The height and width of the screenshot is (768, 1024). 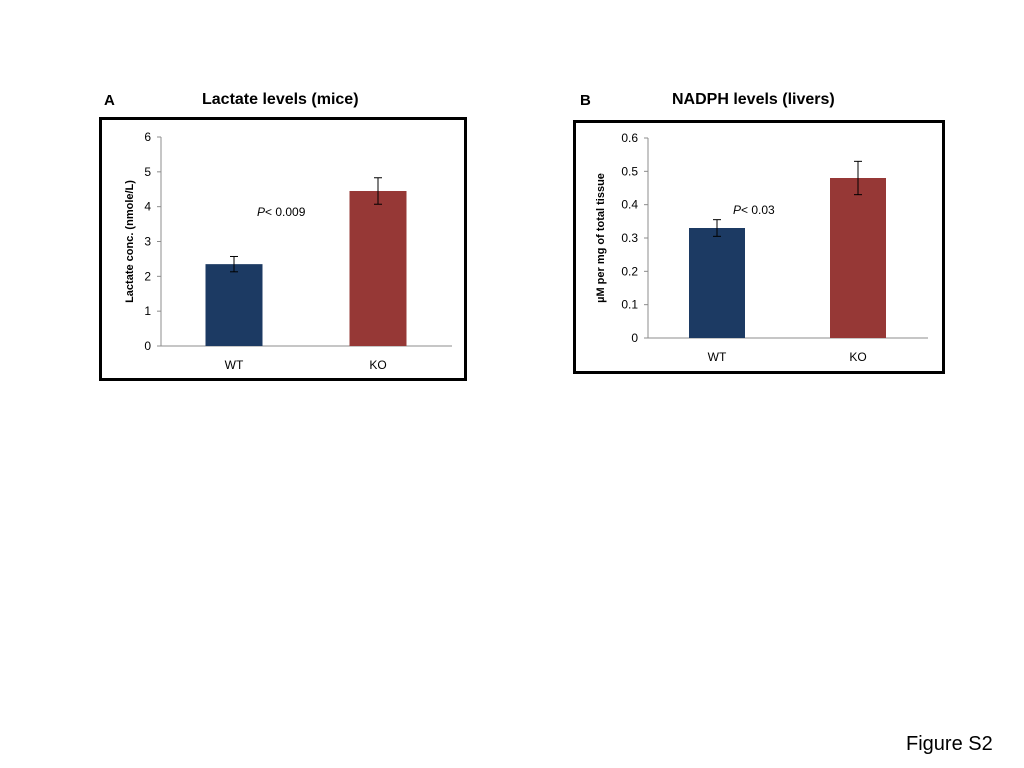 I want to click on p-value-text: < 0.009, so click(x=285, y=212).